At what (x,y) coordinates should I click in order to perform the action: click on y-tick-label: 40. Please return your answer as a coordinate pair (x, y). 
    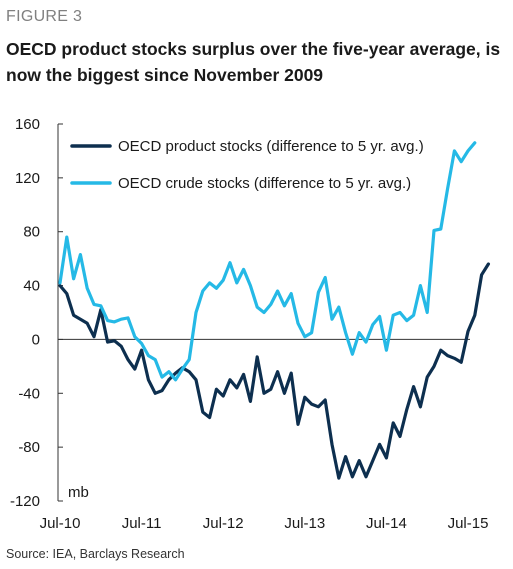
    Looking at the image, I should click on (31, 286).